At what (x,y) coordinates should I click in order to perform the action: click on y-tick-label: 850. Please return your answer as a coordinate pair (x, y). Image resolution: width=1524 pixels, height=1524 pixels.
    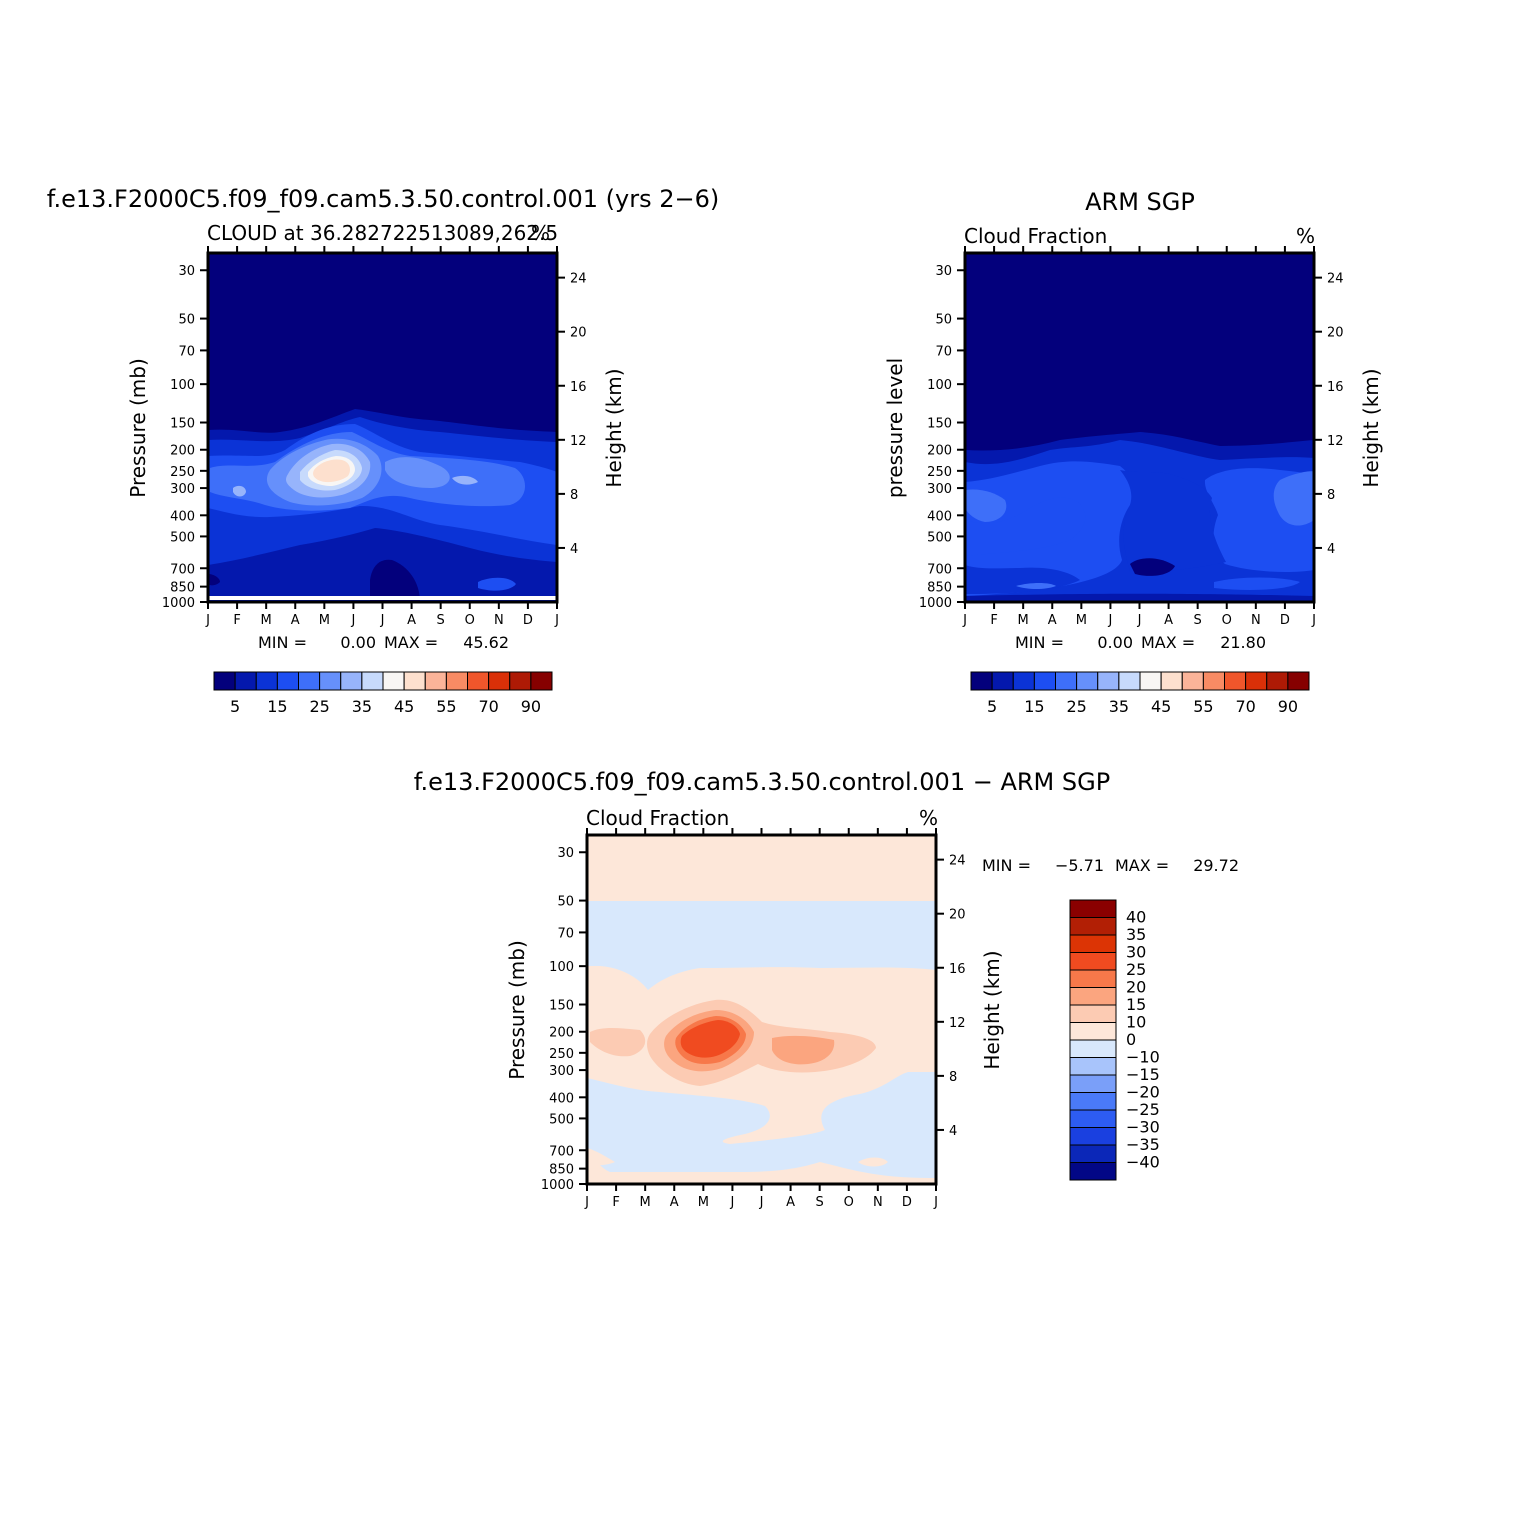
    Looking at the image, I should click on (561, 1170).